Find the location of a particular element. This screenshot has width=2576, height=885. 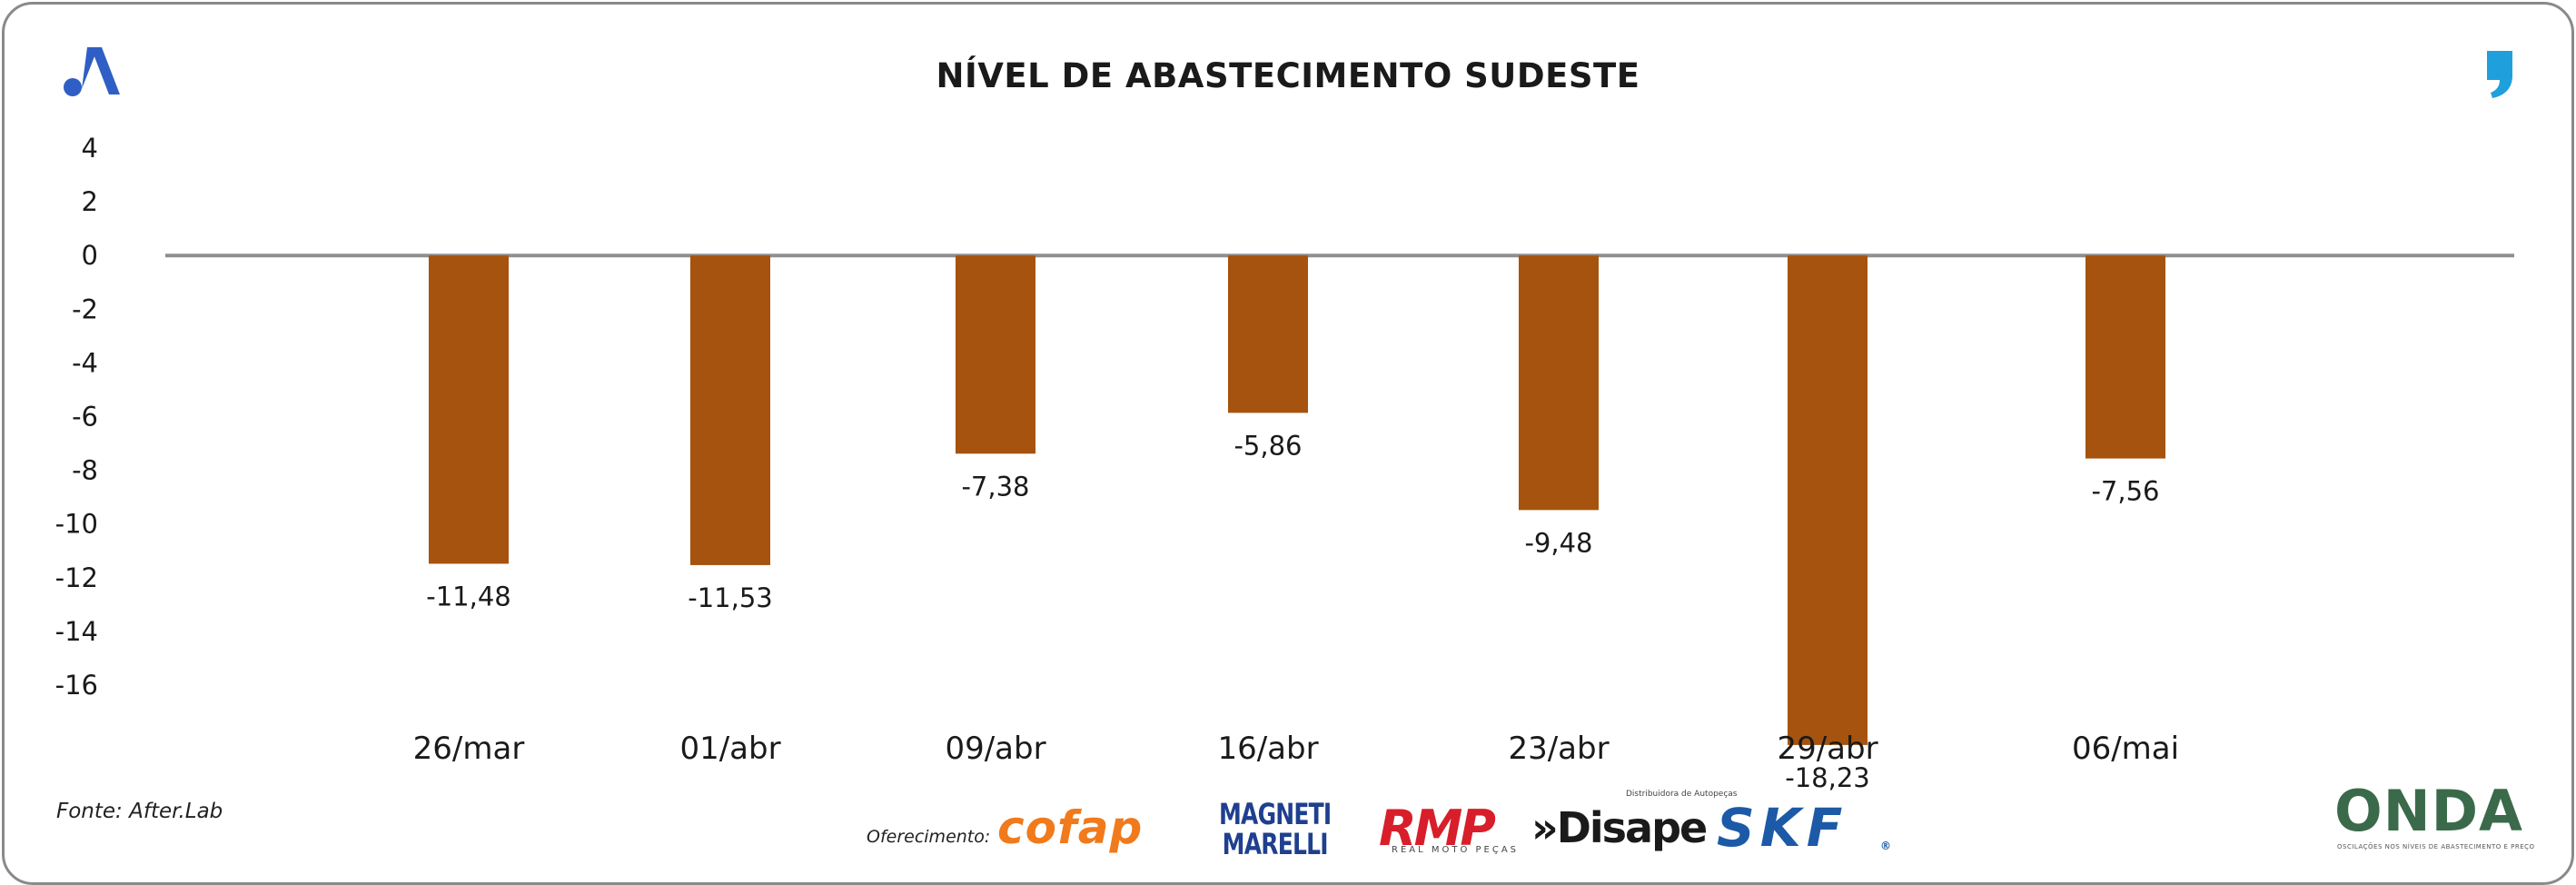

chart-title: NÍVEL DE ABASTECIMENTO SUDESTE is located at coordinates (1288, 75).